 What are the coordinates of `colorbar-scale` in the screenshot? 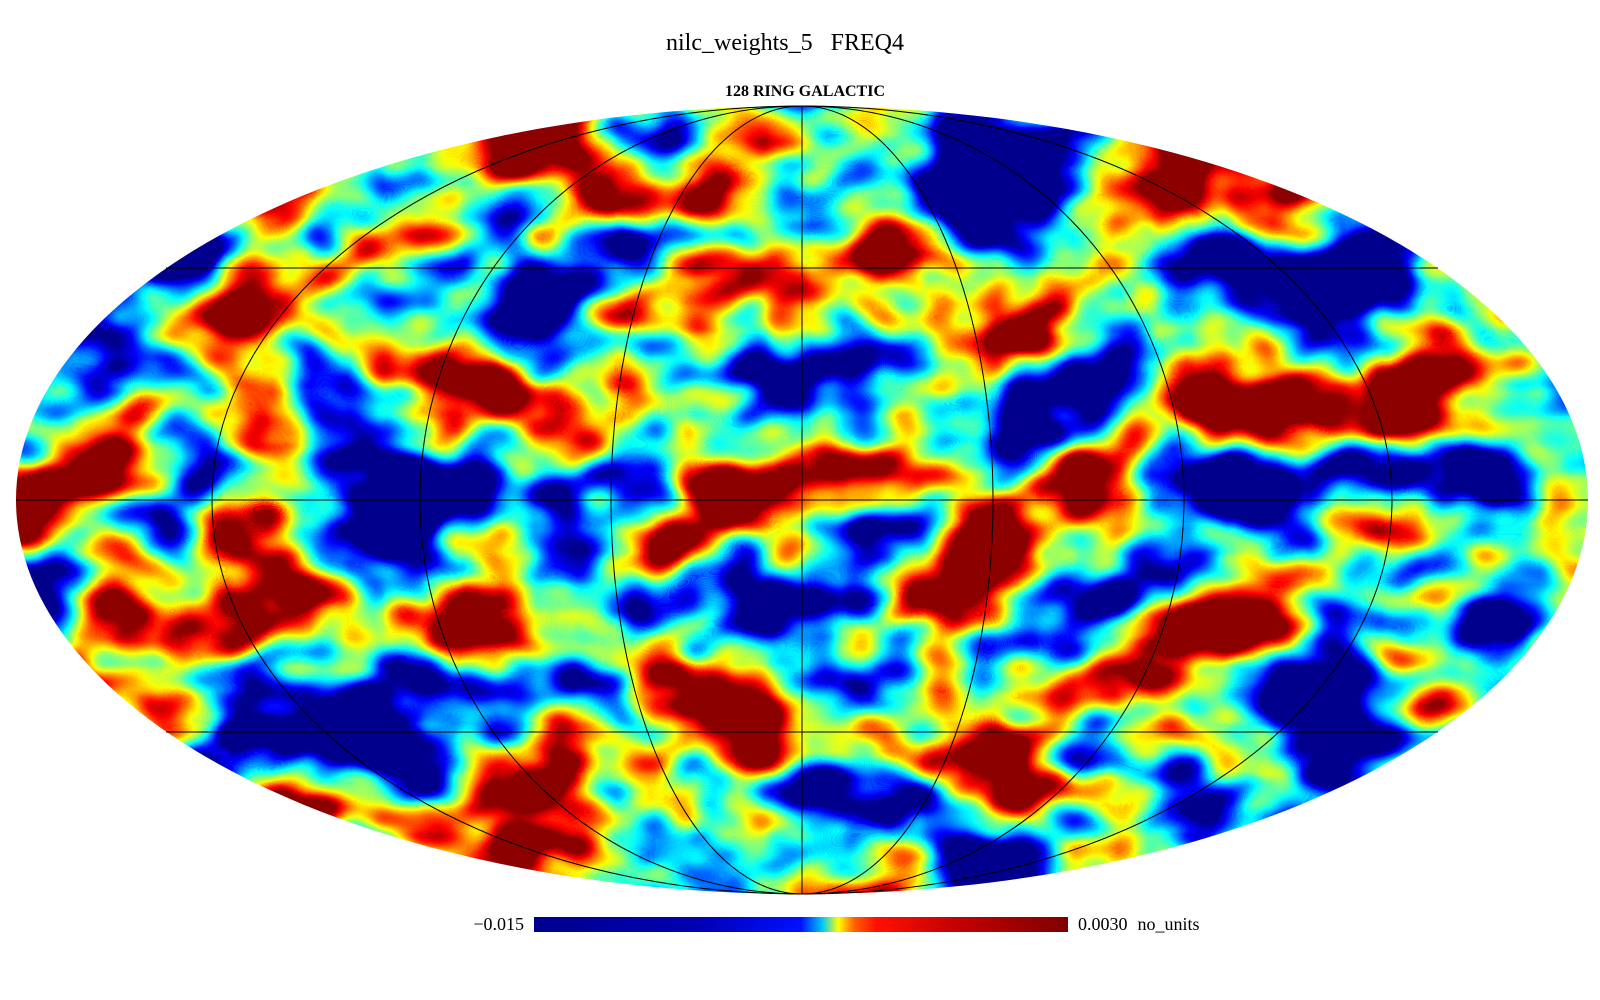 It's located at (801, 924).